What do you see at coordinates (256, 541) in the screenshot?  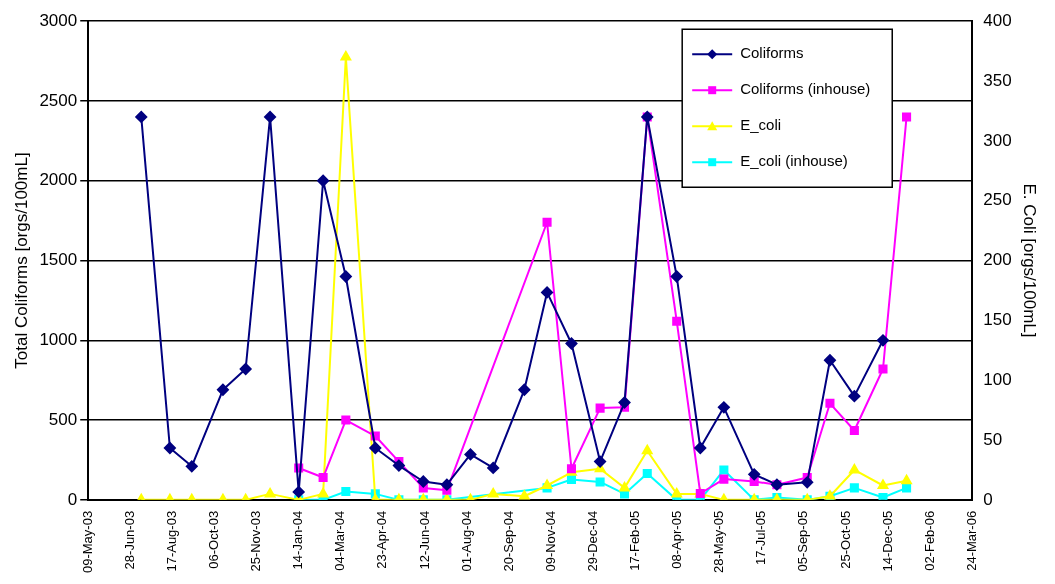 I see `x-tick-label: 25-Nov-03` at bounding box center [256, 541].